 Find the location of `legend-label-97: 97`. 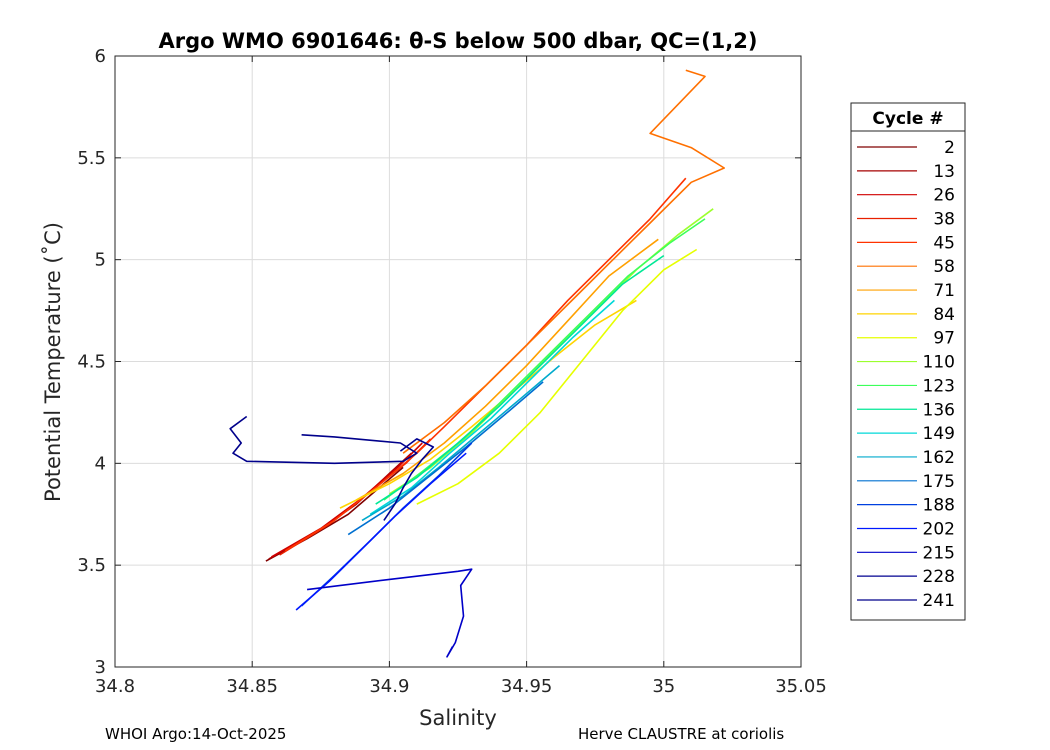

legend-label-97: 97 is located at coordinates (944, 339).